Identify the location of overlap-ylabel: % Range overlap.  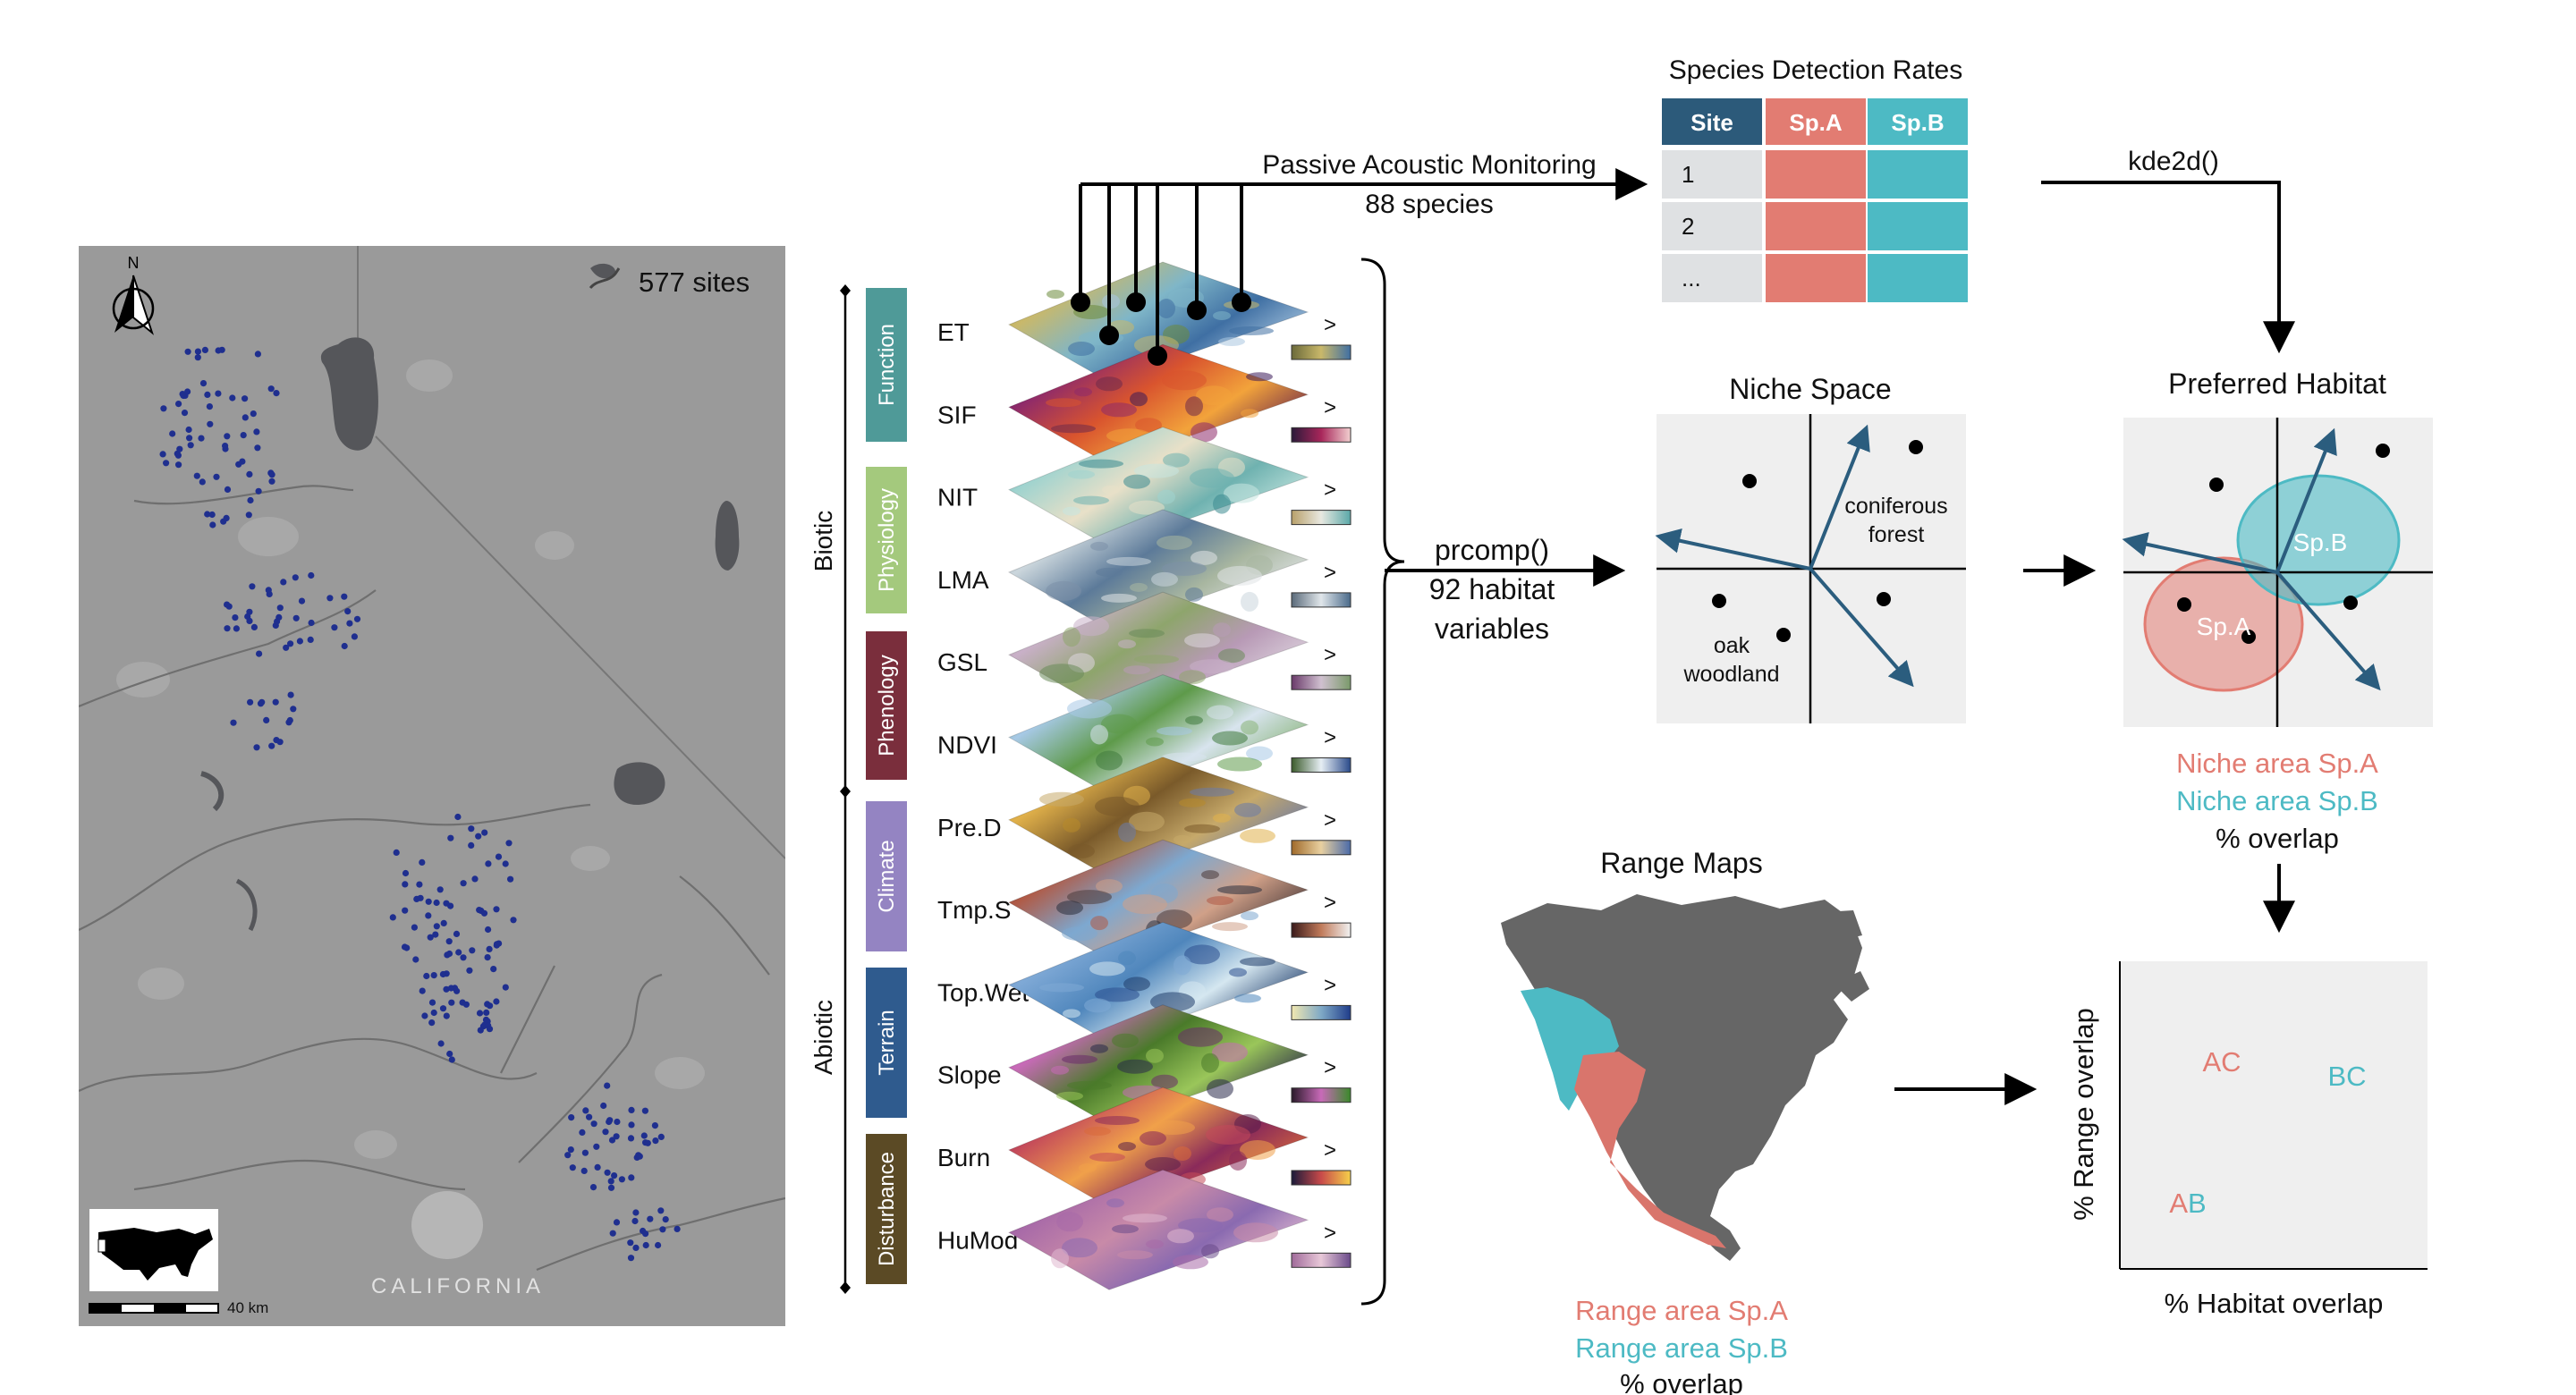
(2083, 1114).